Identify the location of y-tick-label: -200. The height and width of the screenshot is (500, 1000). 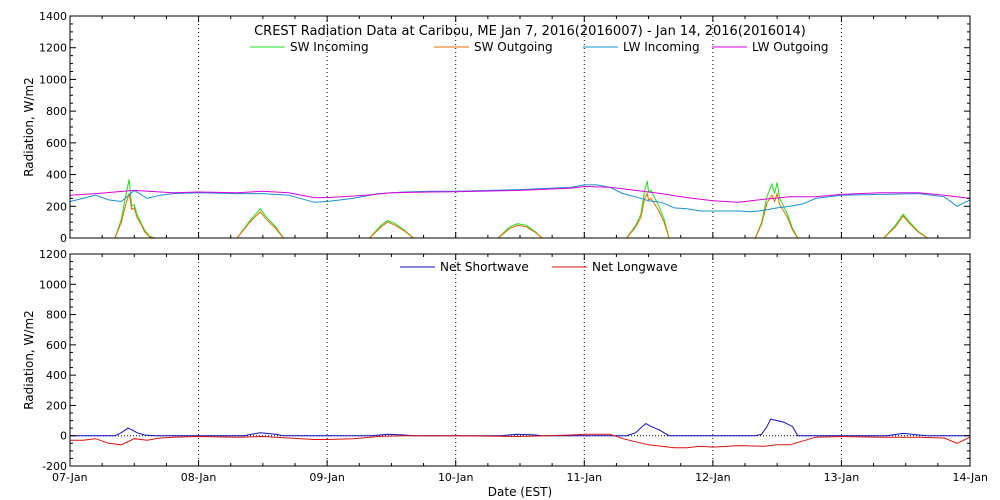
(54, 466).